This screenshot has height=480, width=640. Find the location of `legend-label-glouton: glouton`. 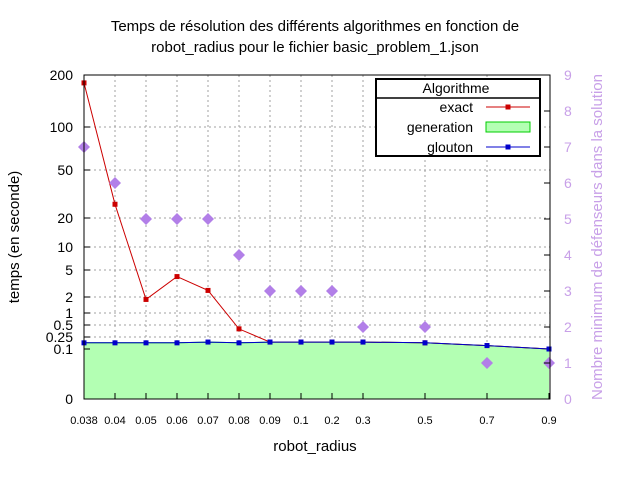

legend-label-glouton: glouton is located at coordinates (450, 147).